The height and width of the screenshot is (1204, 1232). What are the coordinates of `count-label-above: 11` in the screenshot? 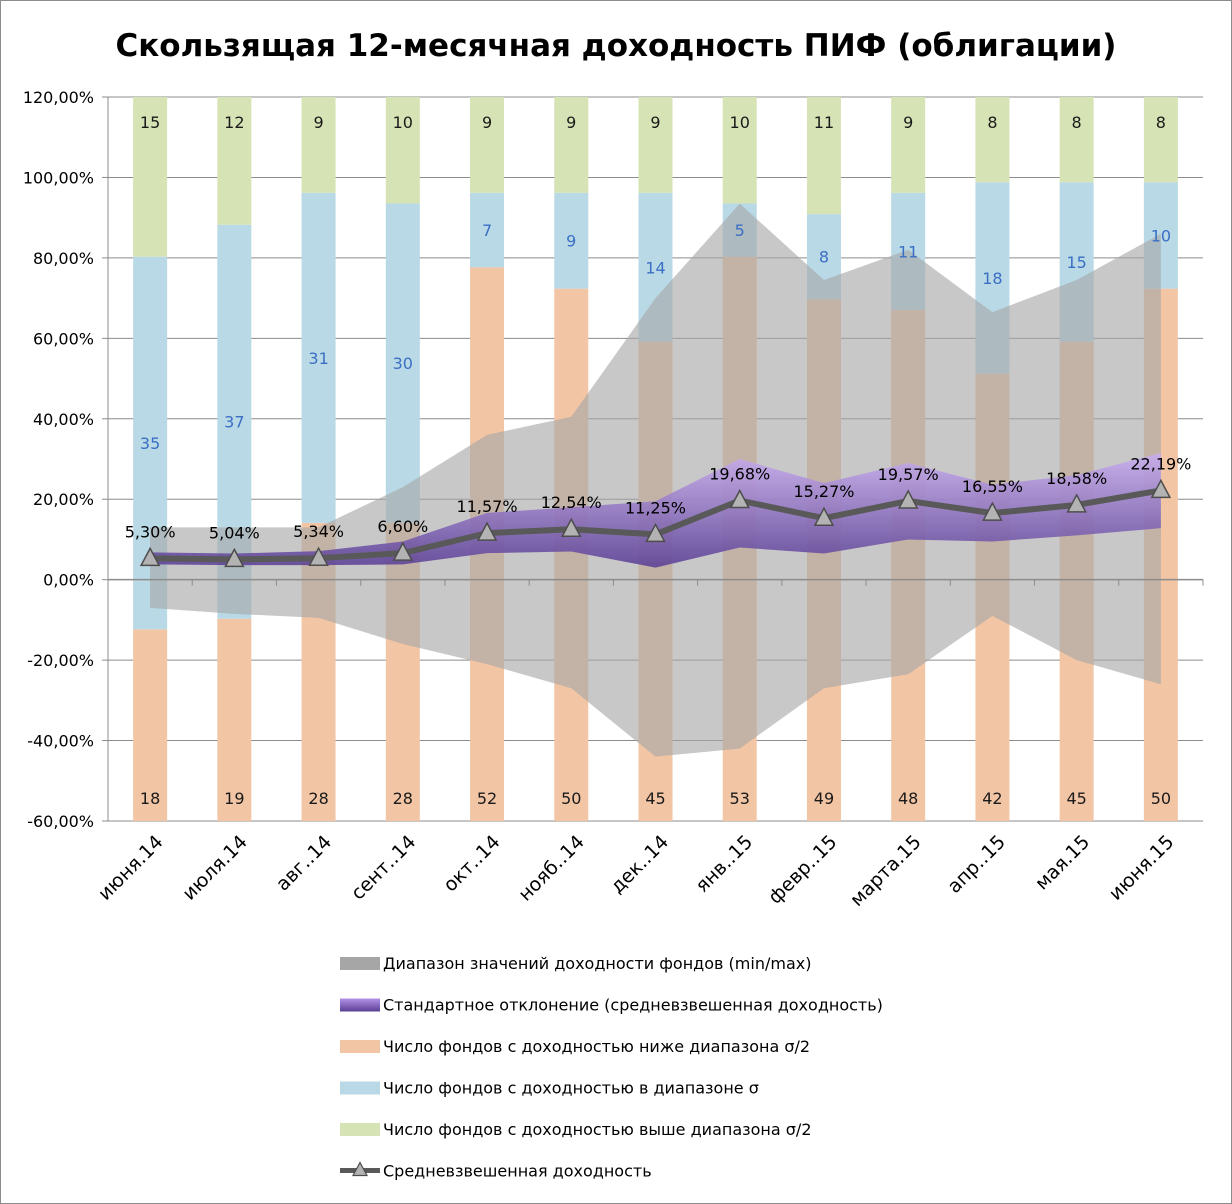 It's located at (824, 122).